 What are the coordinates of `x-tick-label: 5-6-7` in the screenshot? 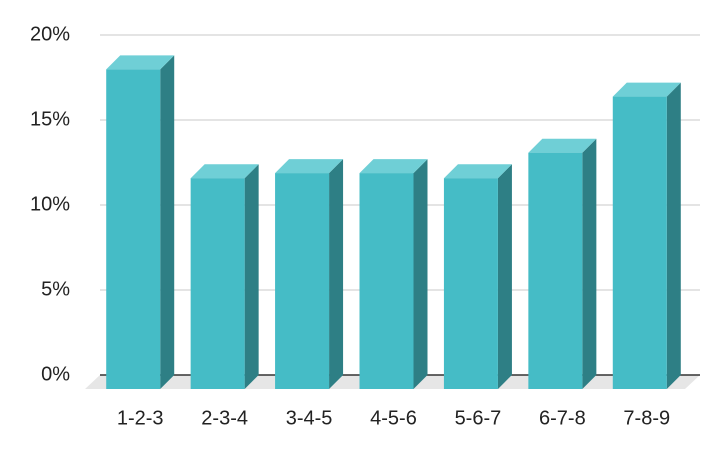 It's located at (478, 418).